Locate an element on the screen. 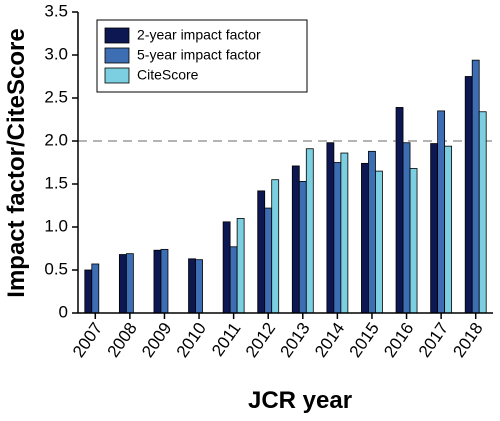 This screenshot has height=421, width=500. x-tick-label: 2009 is located at coordinates (156, 340).